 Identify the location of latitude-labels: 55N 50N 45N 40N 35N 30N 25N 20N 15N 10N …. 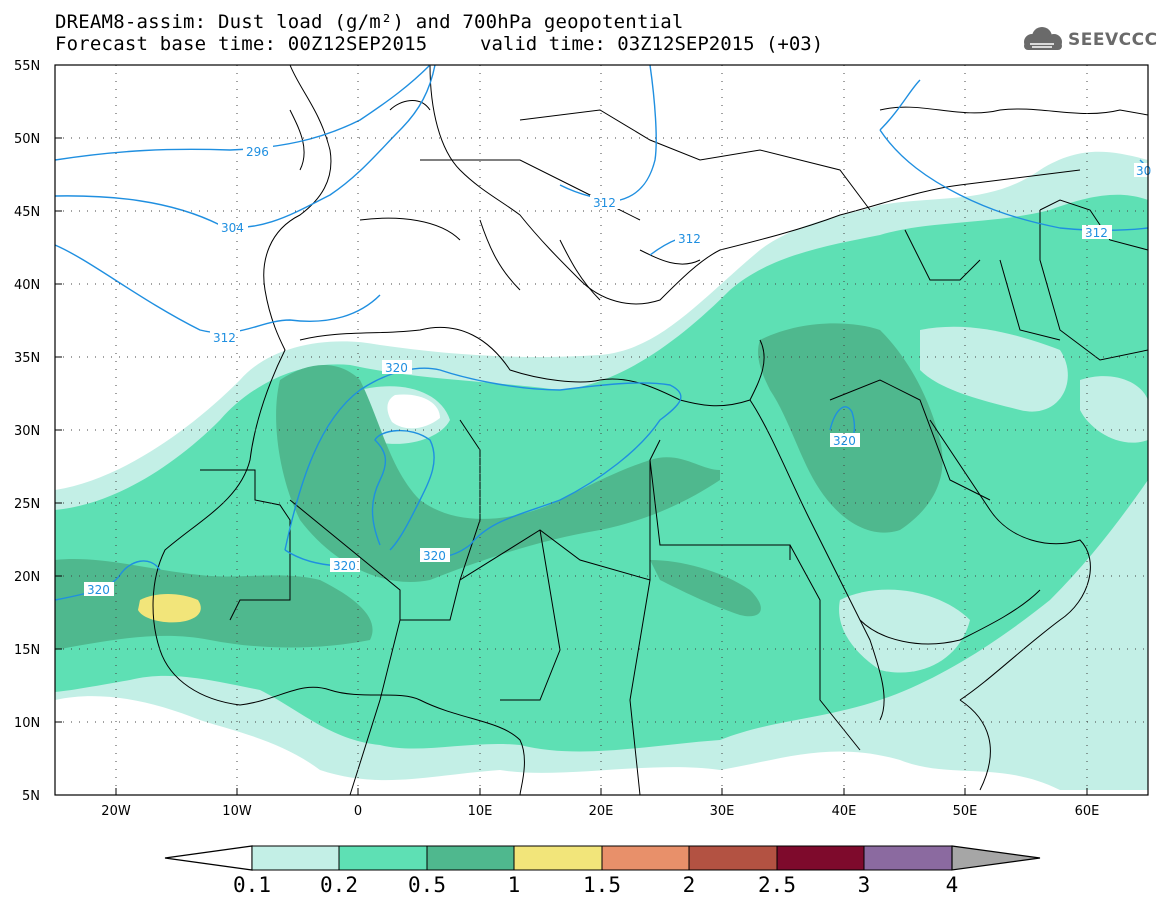
(27, 431).